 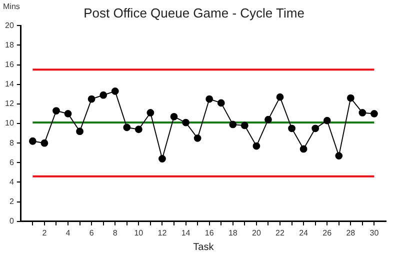 I want to click on x-tick-label: 26, so click(x=327, y=233).